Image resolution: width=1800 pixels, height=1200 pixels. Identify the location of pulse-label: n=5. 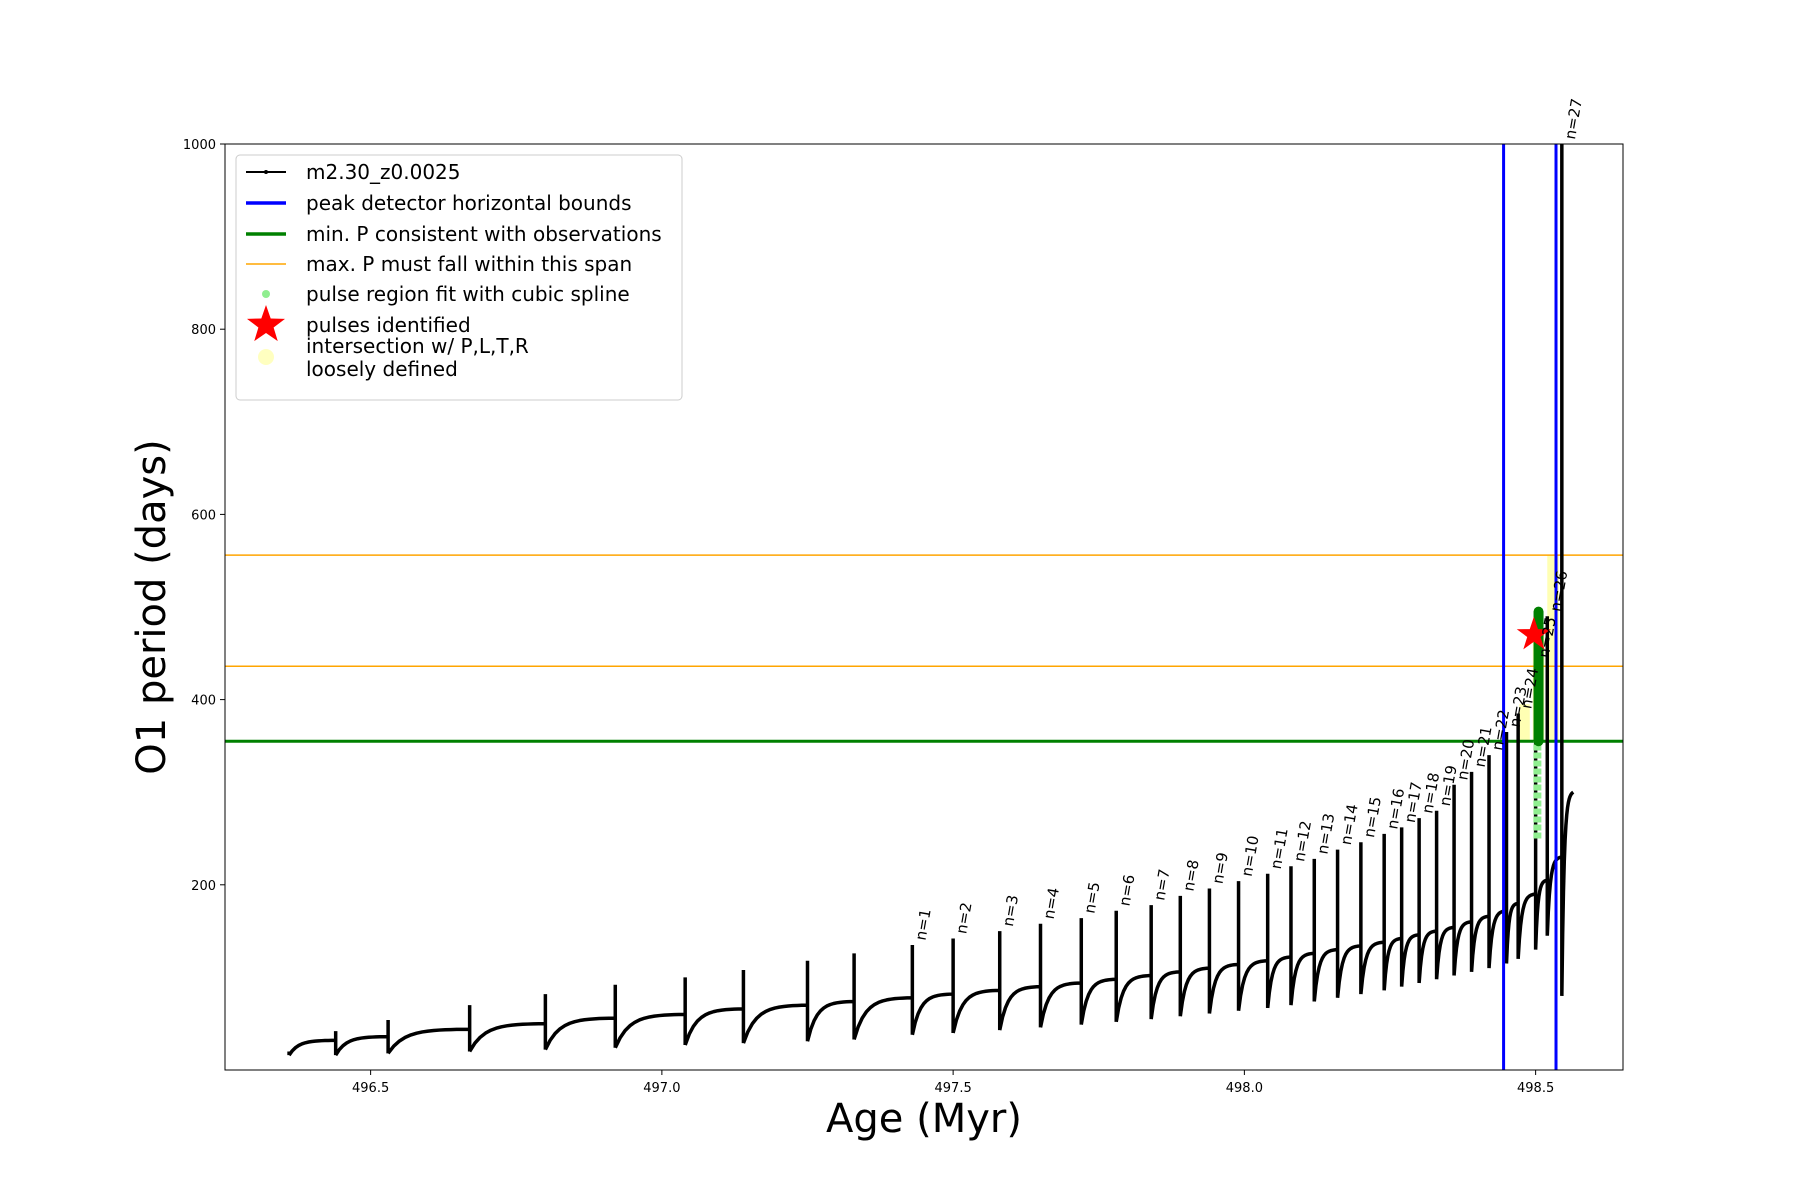
(1091, 898).